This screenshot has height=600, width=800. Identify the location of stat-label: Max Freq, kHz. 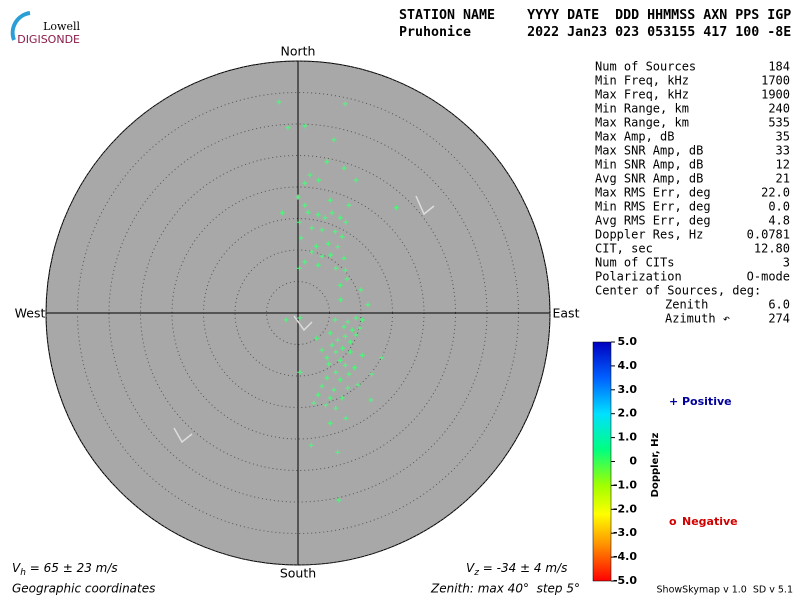
(642, 95).